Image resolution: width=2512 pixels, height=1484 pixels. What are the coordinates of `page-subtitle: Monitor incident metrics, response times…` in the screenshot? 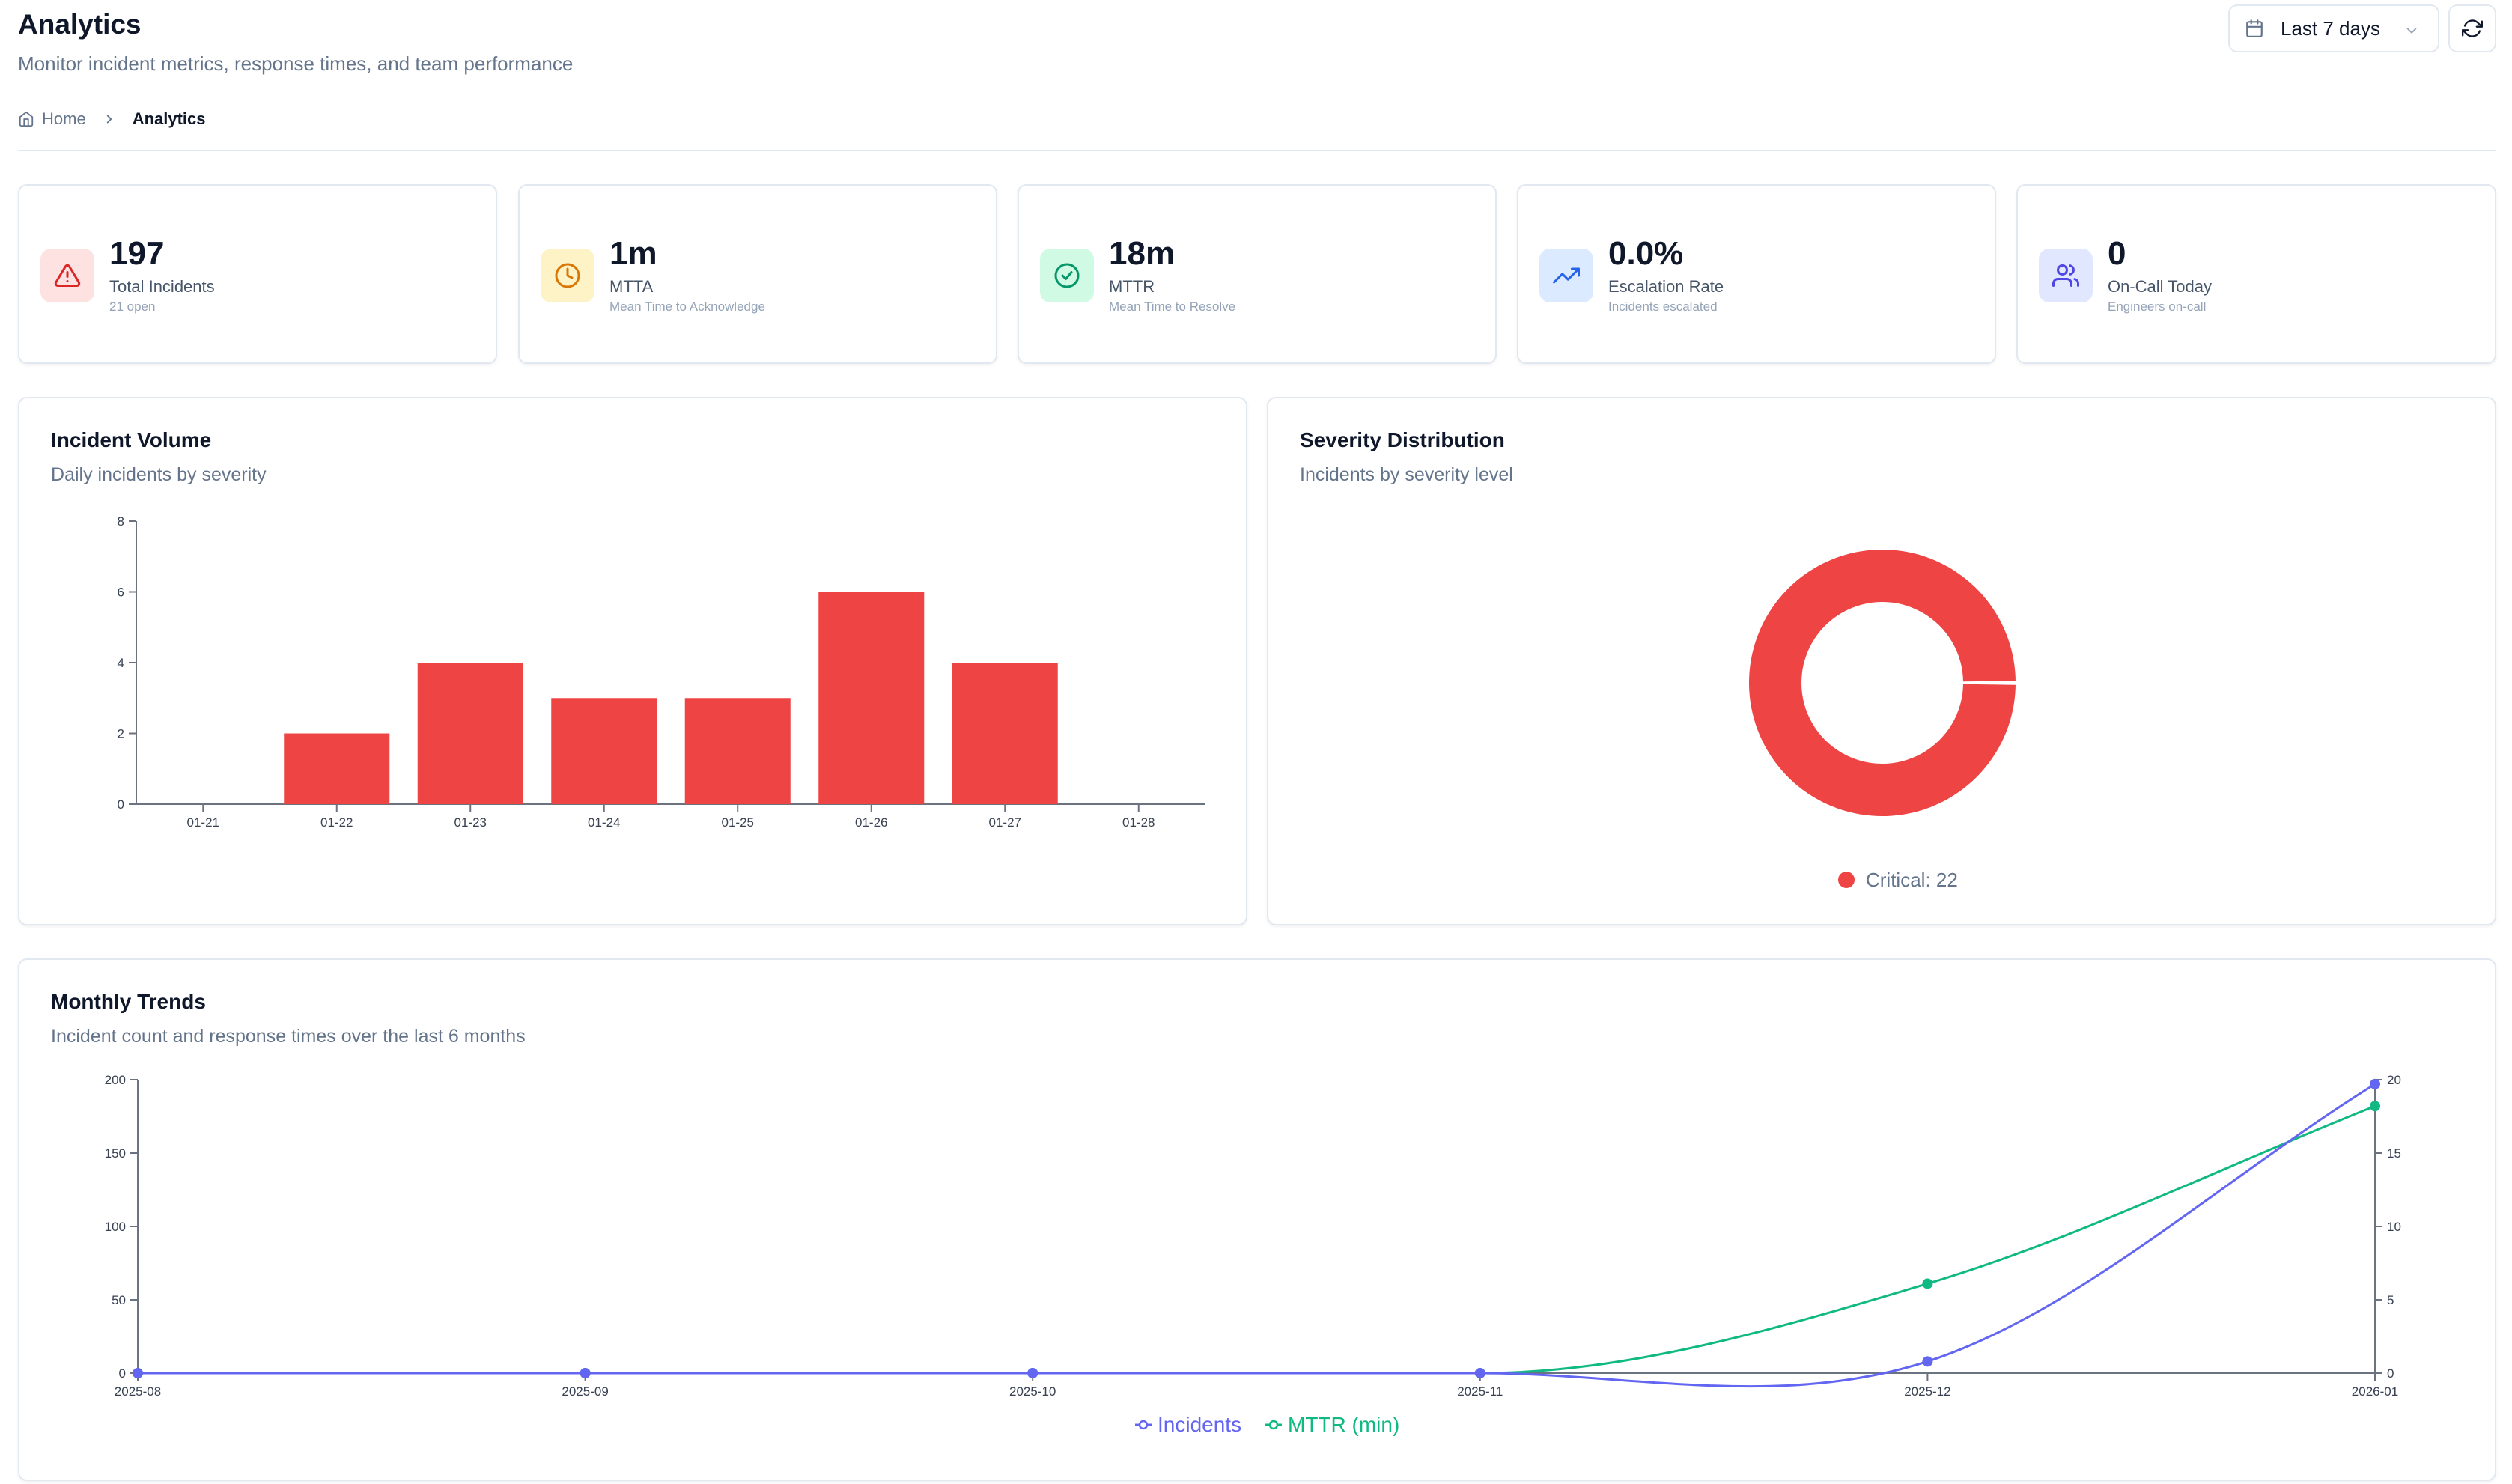 It's located at (296, 63).